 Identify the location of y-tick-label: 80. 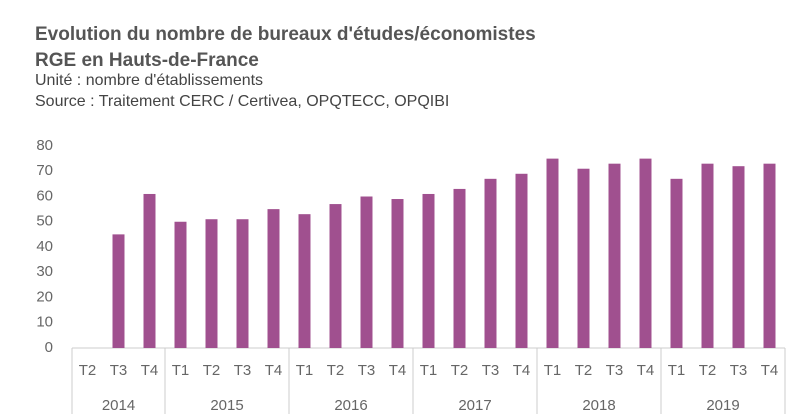
(44, 145).